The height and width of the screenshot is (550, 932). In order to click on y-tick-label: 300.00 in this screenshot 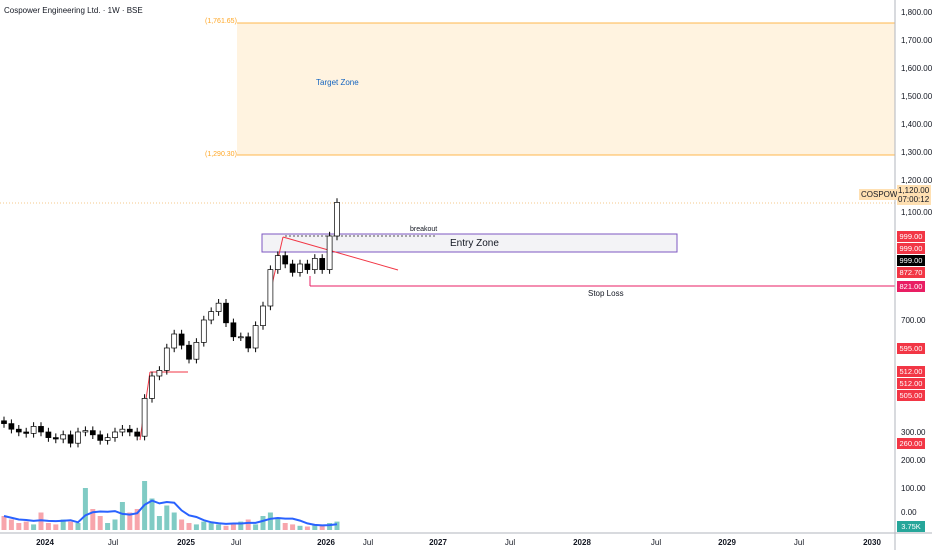, I will do `click(913, 432)`.